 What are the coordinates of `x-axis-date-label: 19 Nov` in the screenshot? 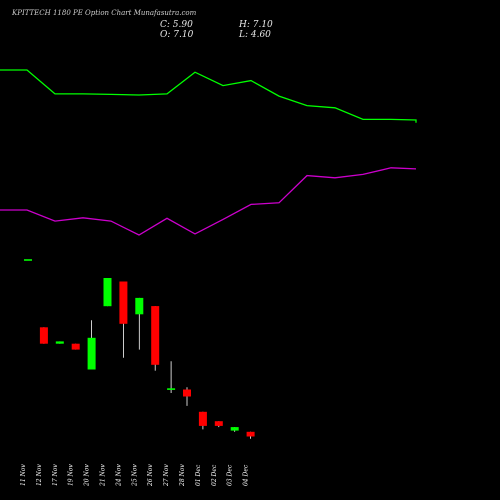 It's located at (71, 475).